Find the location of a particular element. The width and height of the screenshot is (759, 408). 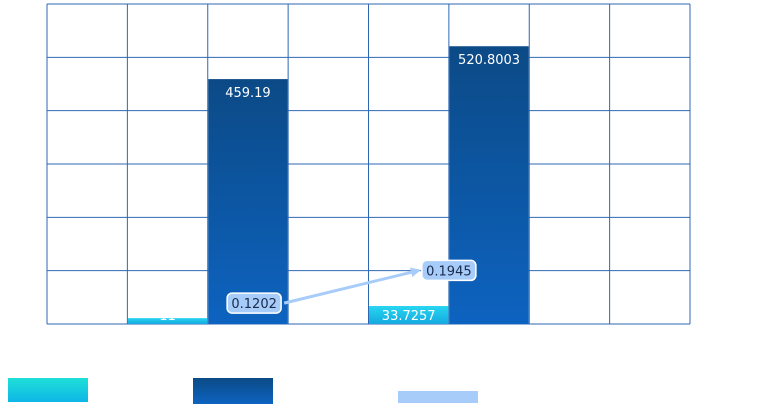

bar-value-label: 520.8003 is located at coordinates (489, 60).